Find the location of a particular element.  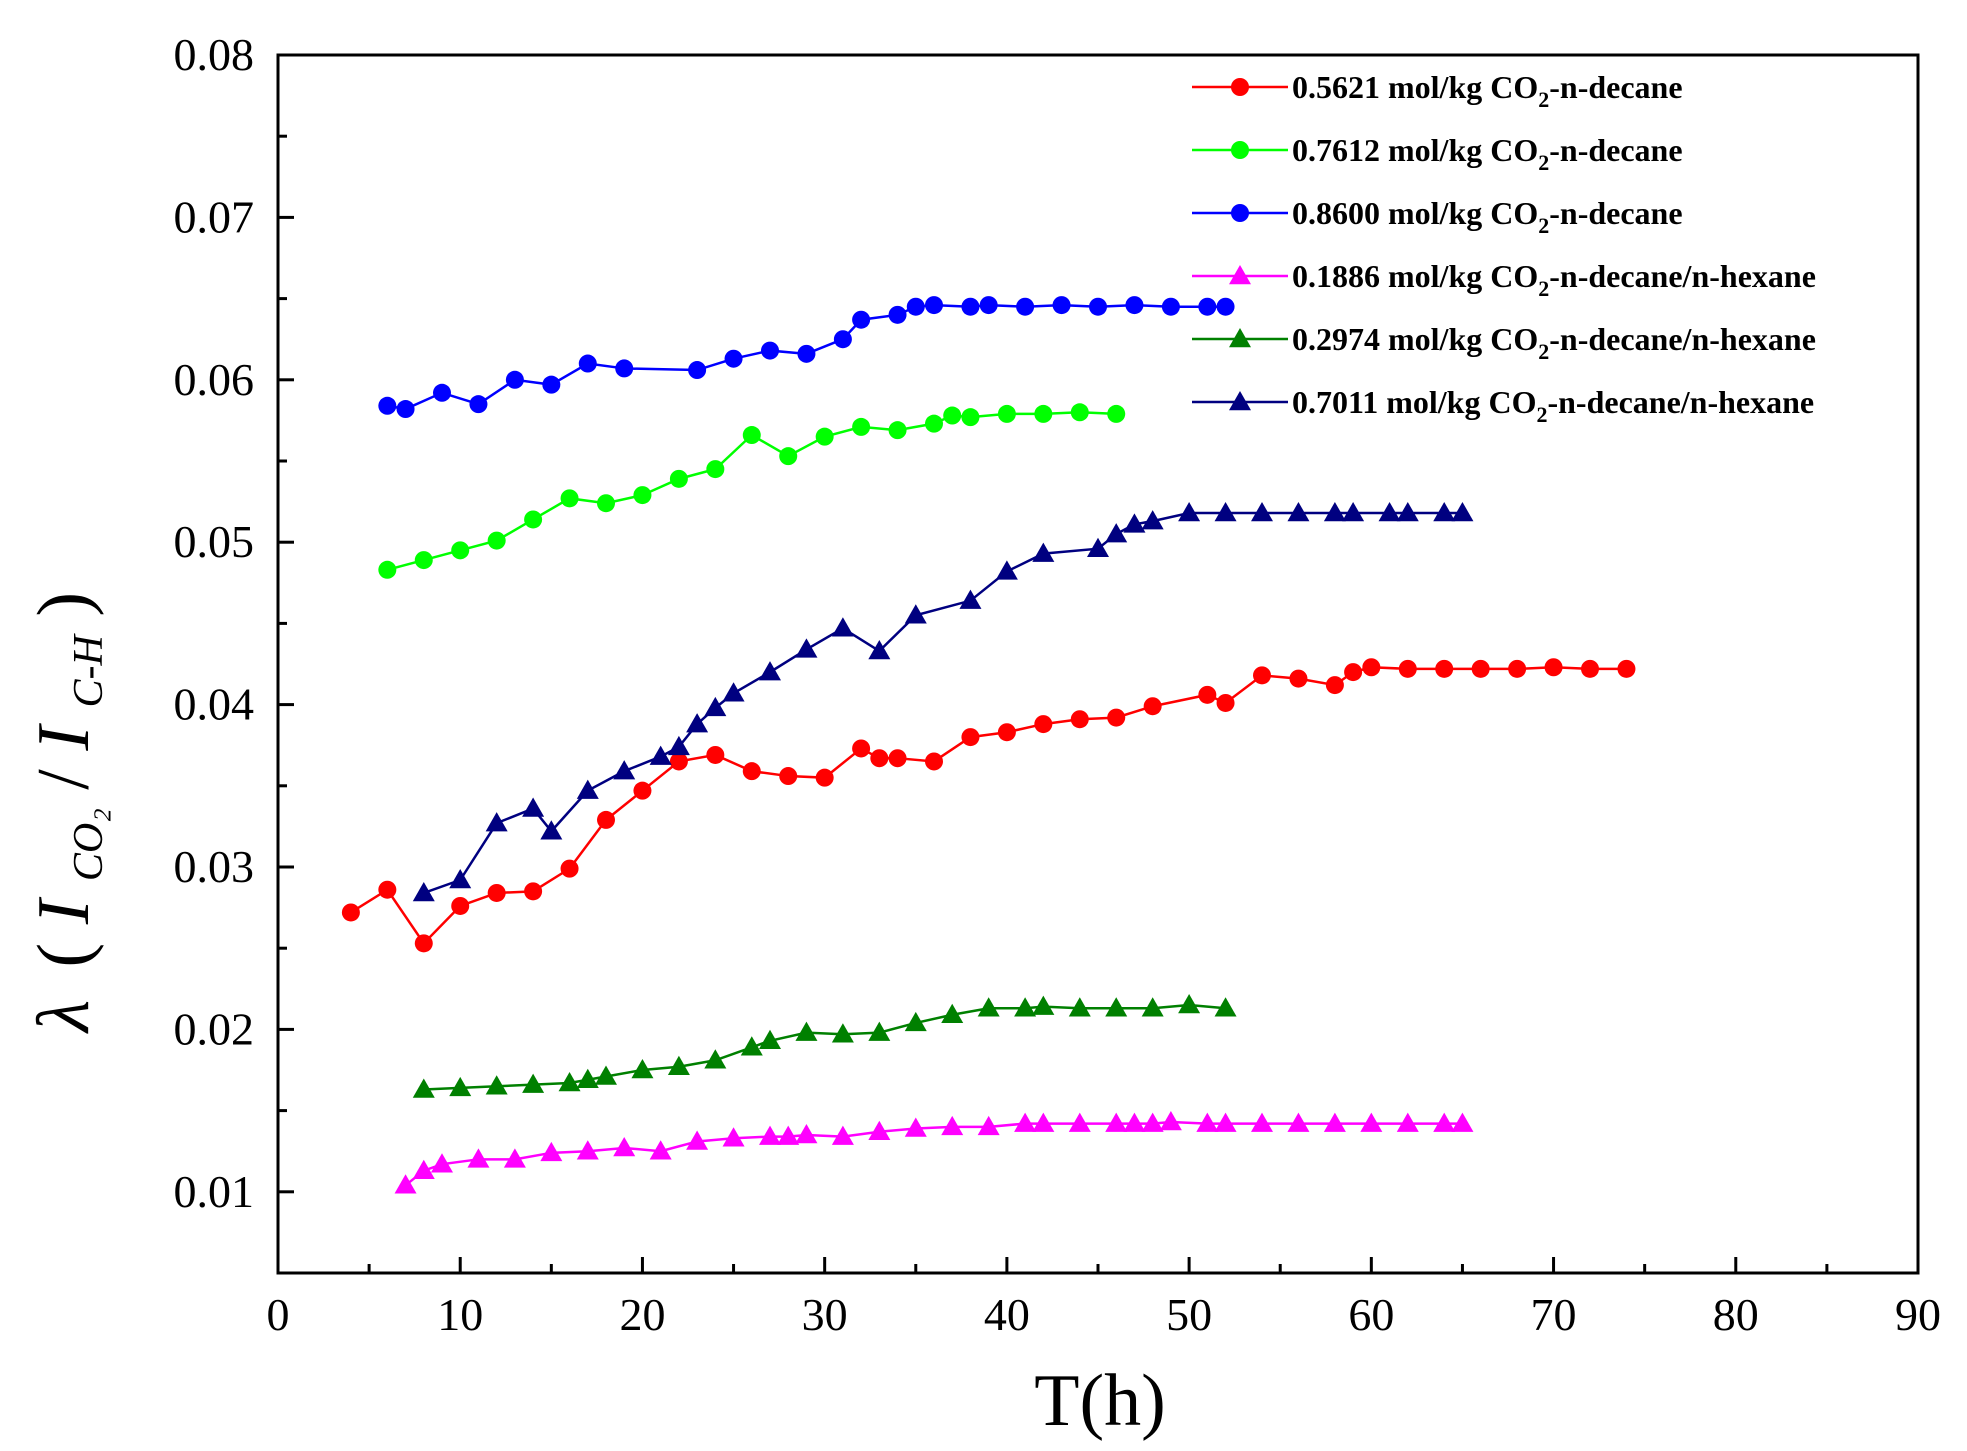

x-tick-label: 10 is located at coordinates (460, 1314).